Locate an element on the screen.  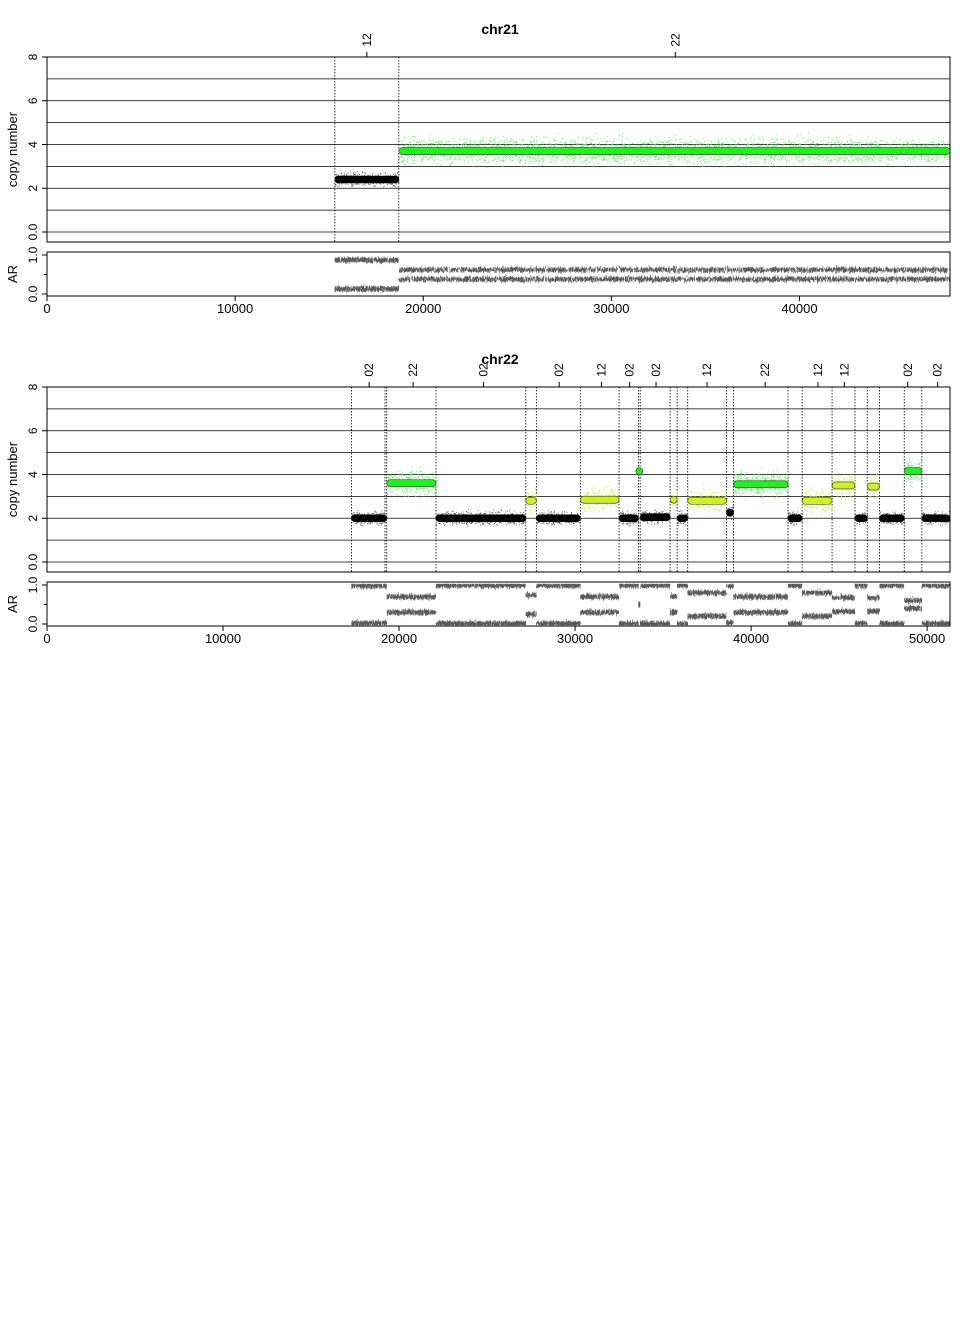
chart-title: chr21 is located at coordinates (500, 29).